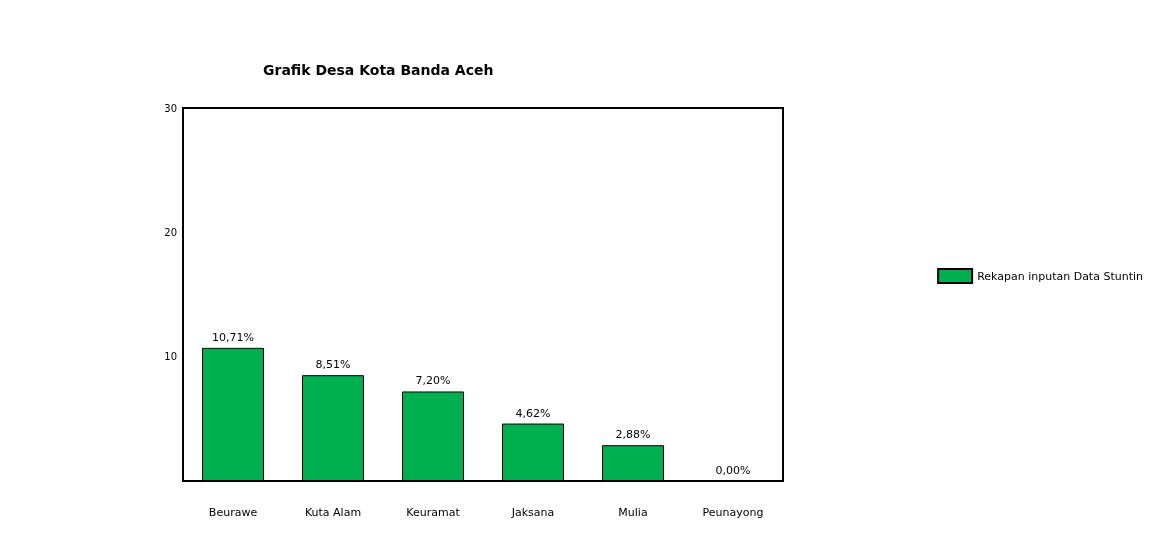  Describe the element at coordinates (378, 70) in the screenshot. I see `chart-title: Grafik Desa Kota Banda Aceh` at that location.